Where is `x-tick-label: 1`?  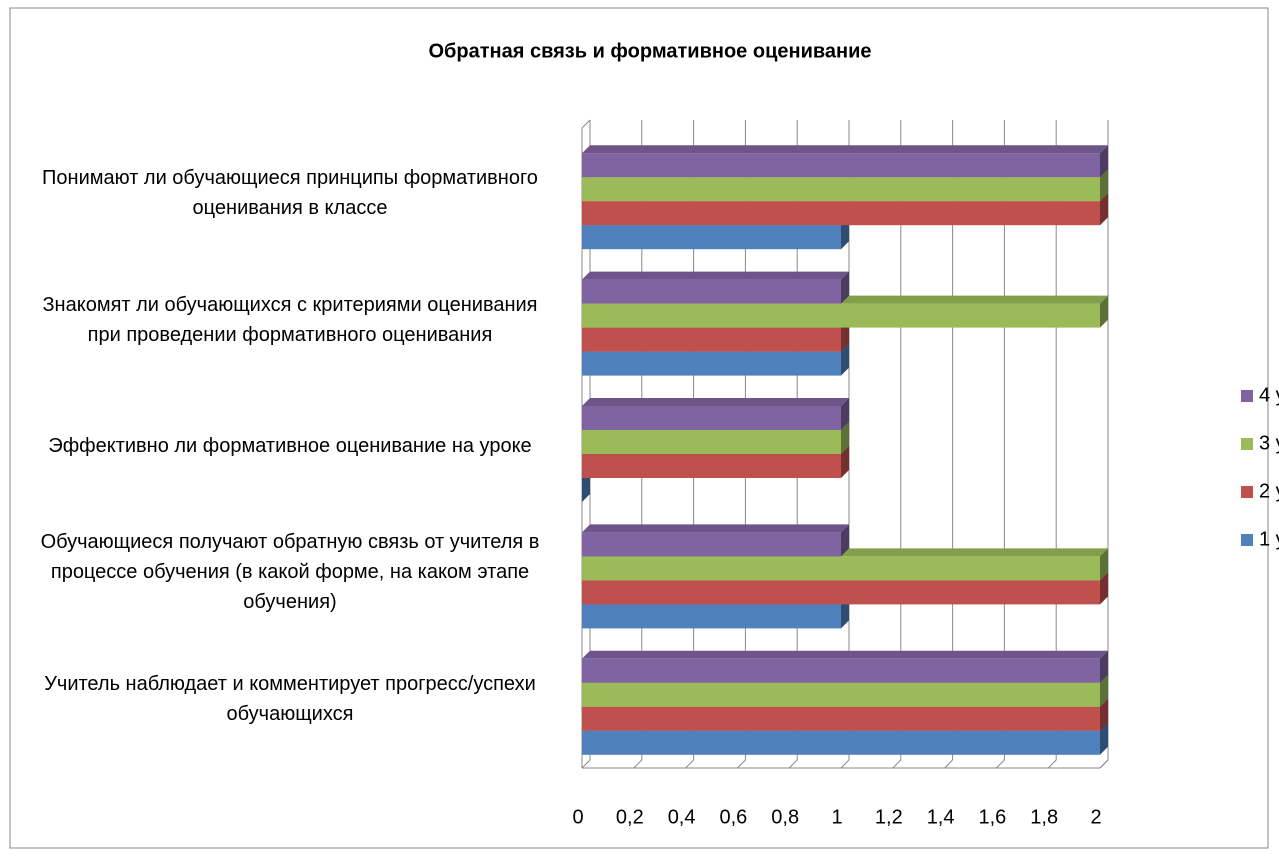
x-tick-label: 1 is located at coordinates (836, 817).